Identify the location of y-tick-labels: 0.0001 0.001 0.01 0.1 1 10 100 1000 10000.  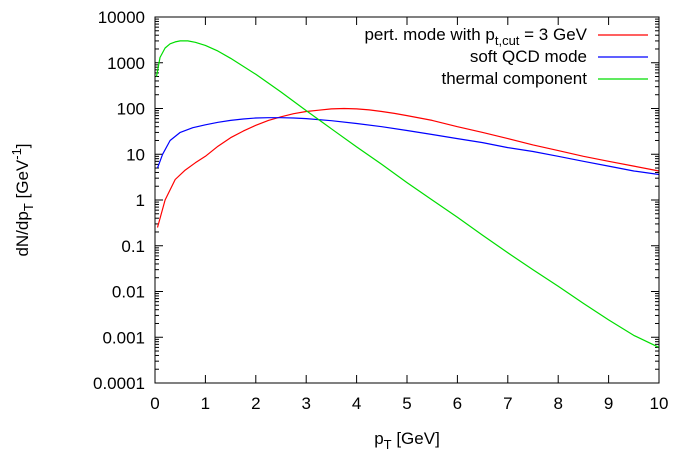
(119, 200).